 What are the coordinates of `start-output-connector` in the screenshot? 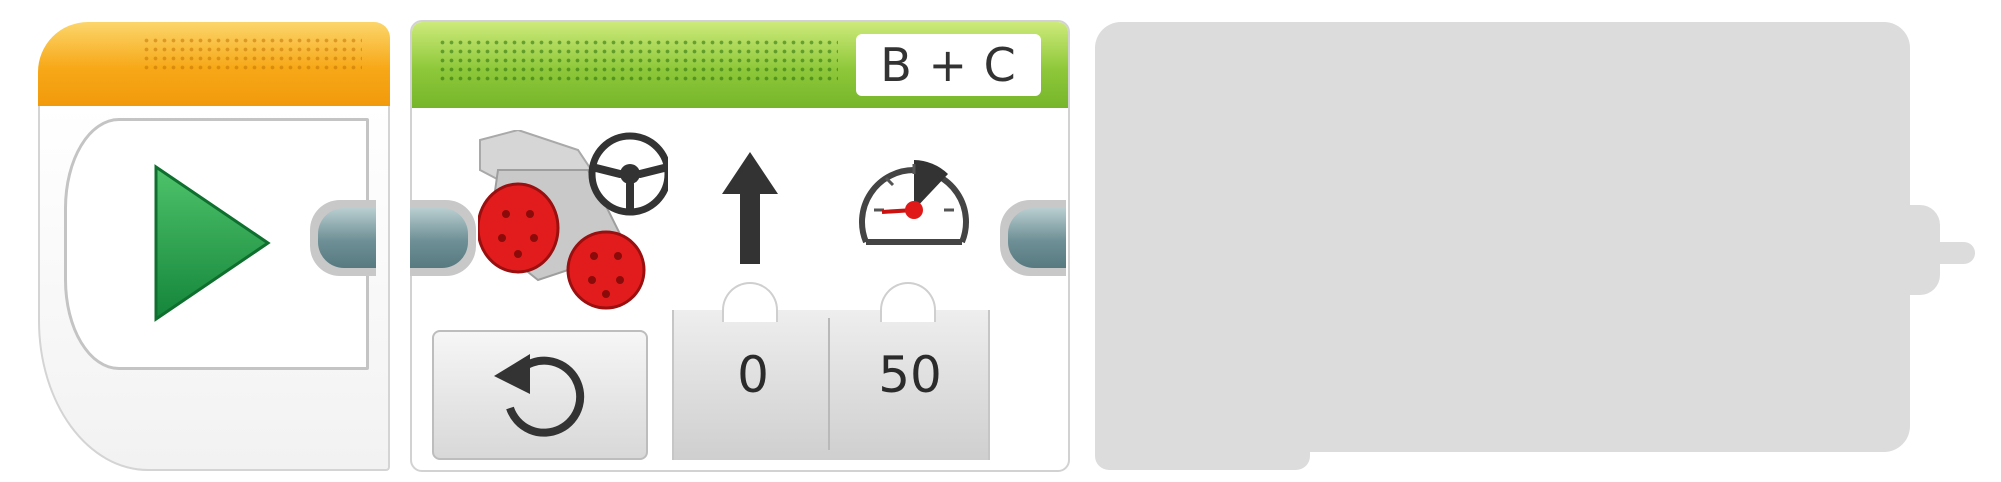 It's located at (343, 238).